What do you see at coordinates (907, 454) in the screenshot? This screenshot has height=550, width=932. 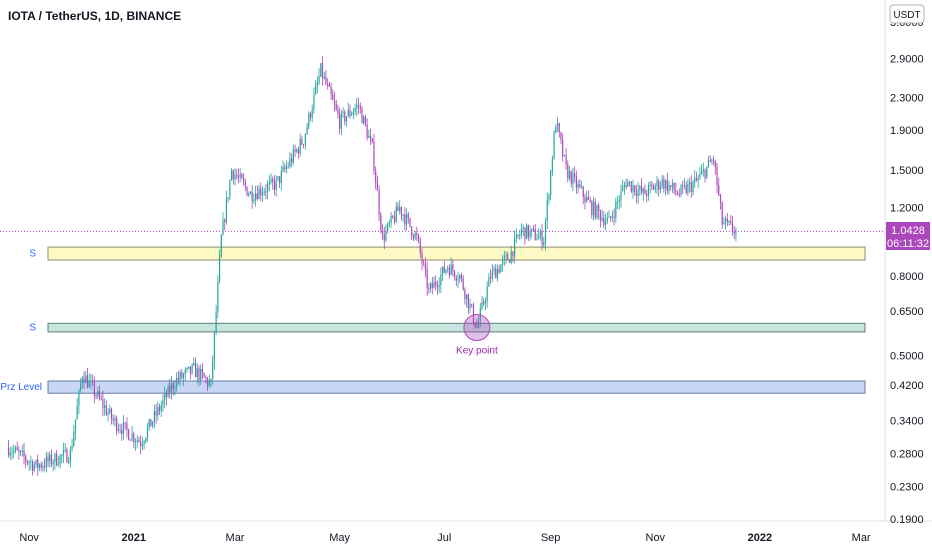 I see `y-tick-label: 0.2800` at bounding box center [907, 454].